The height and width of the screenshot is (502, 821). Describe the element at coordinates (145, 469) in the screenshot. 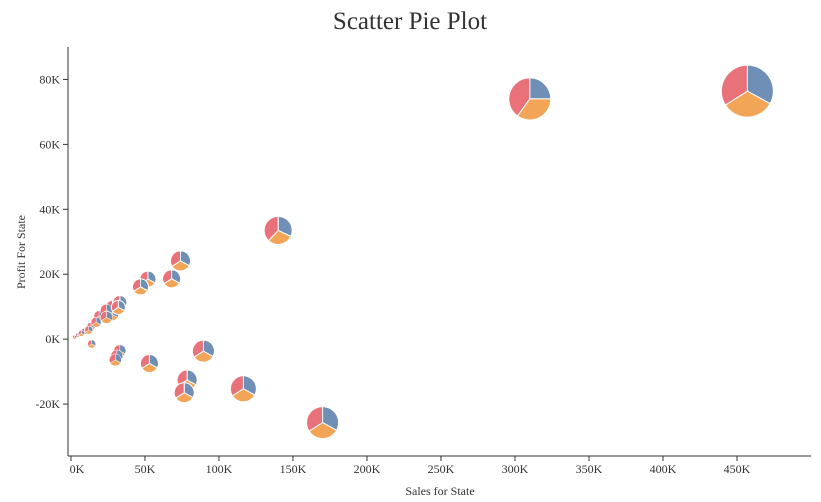

I see `x-tick-label: 50K` at that location.